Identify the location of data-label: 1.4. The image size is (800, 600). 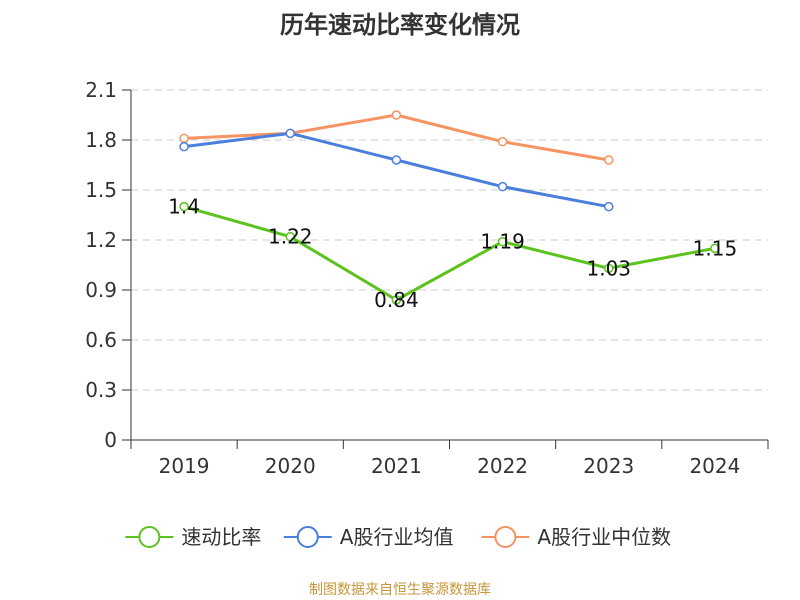
(184, 207).